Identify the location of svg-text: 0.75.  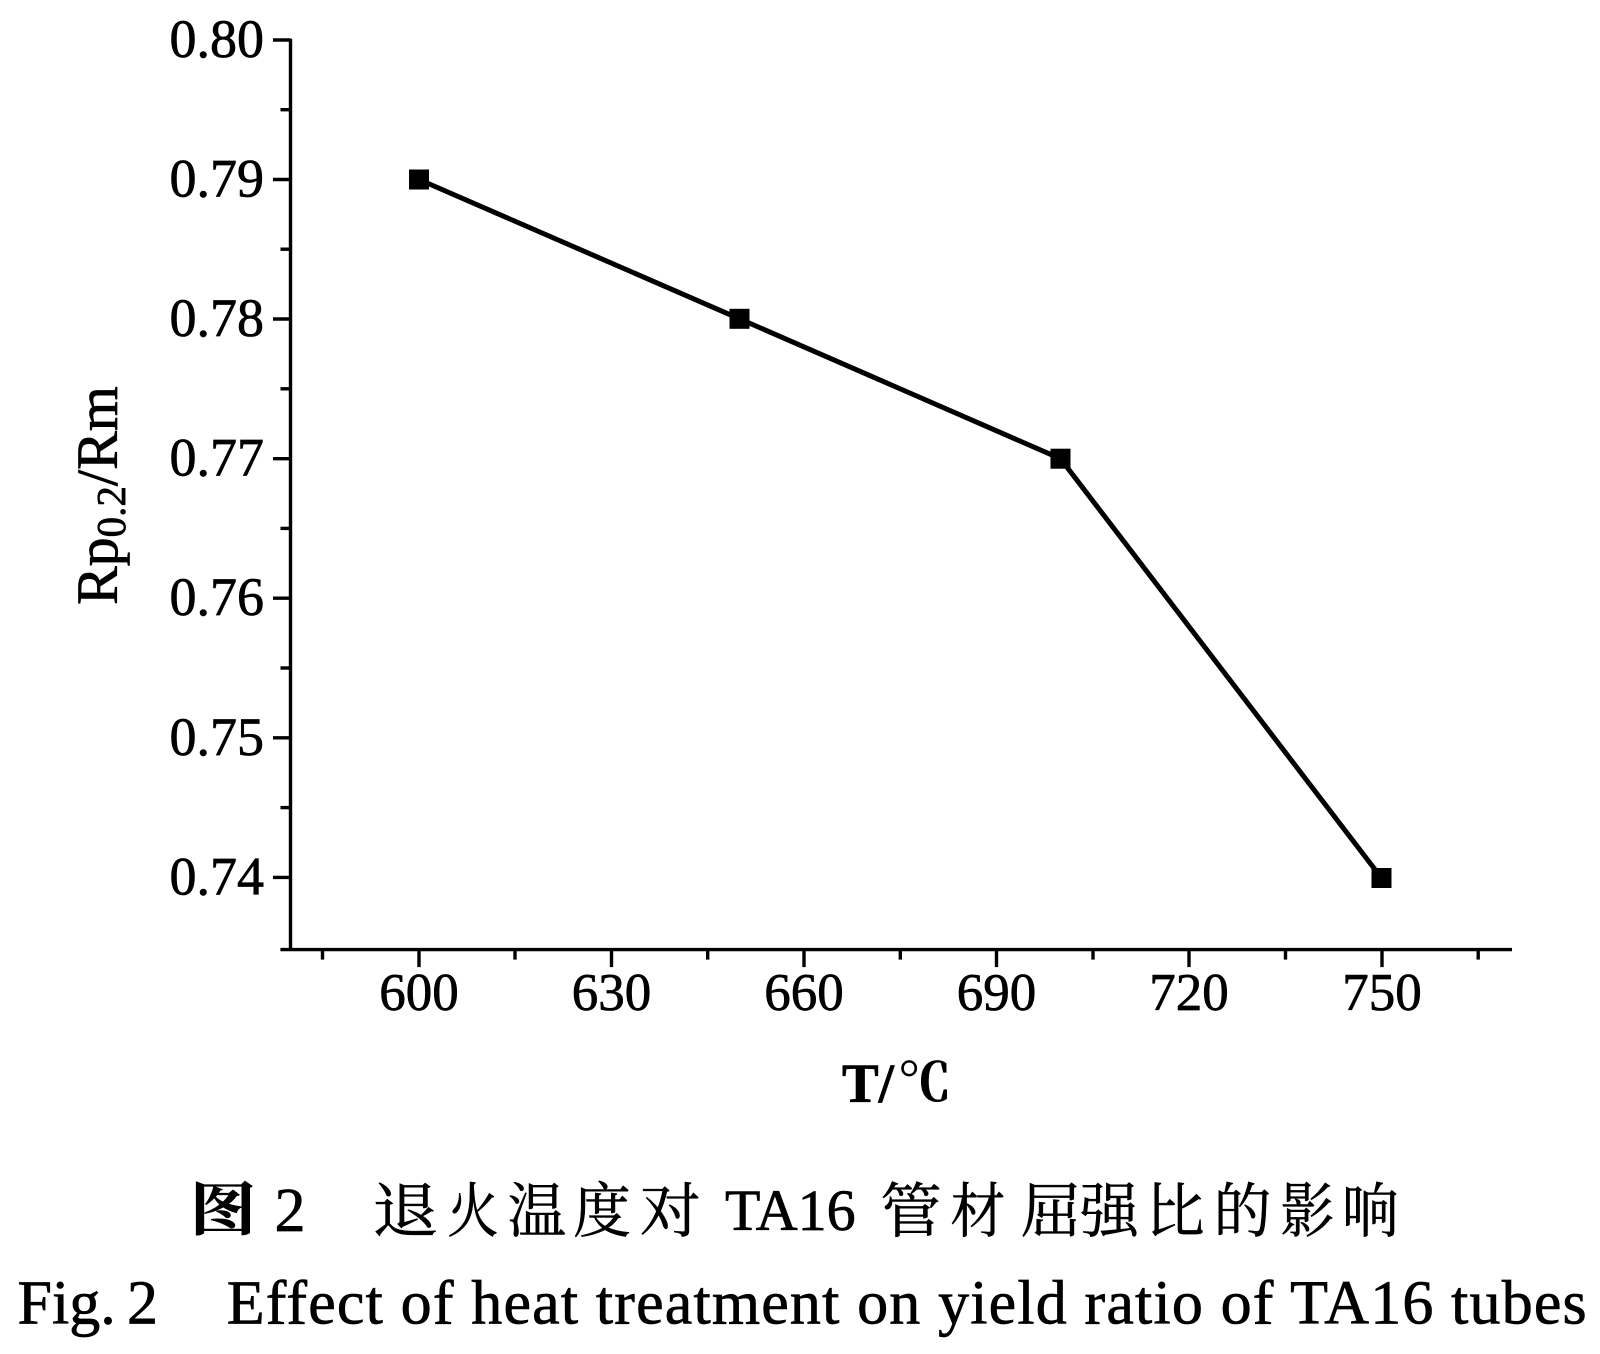
(217, 737).